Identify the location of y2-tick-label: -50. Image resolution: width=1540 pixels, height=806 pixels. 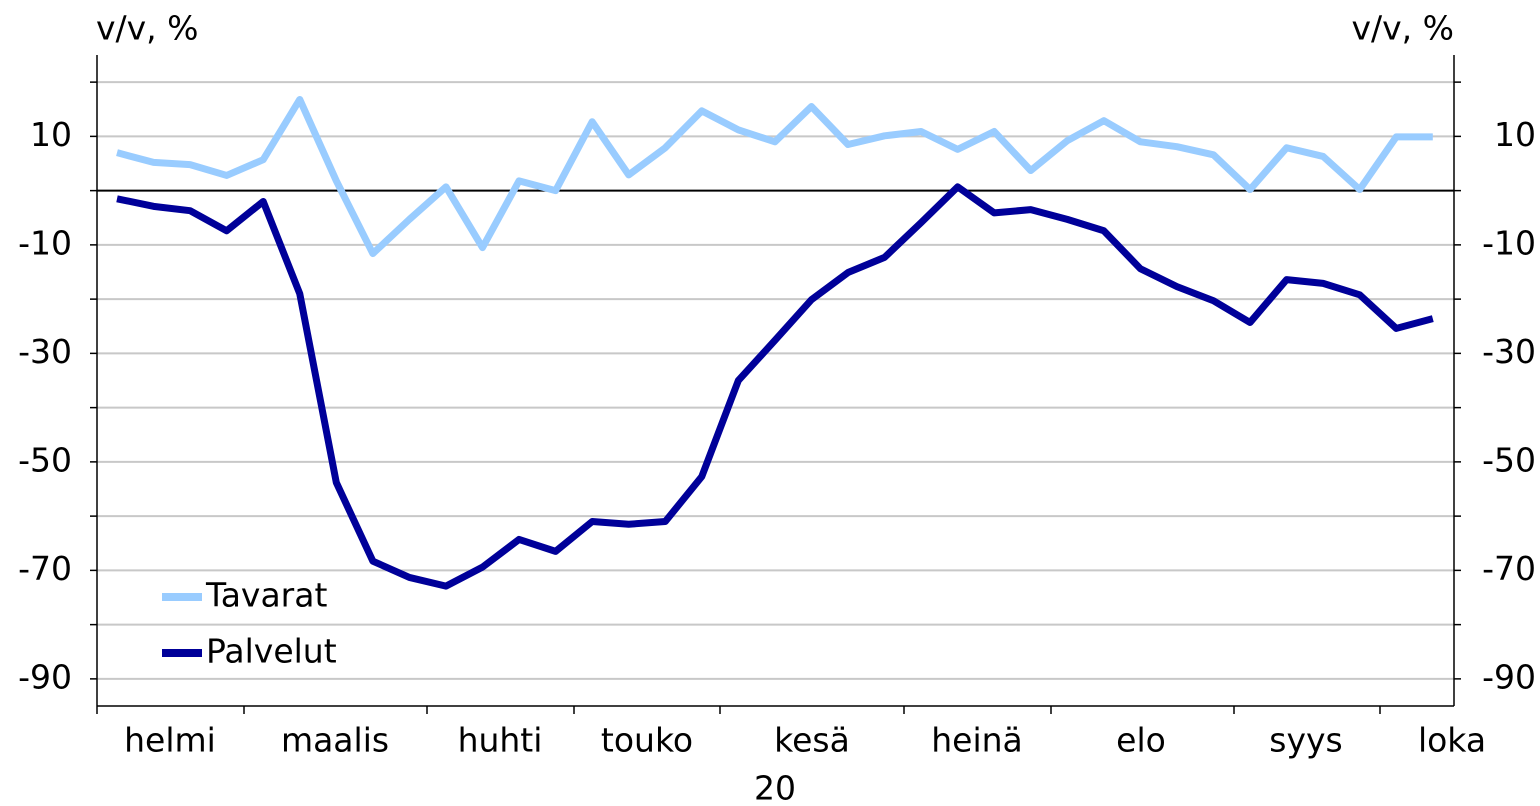
(1509, 459).